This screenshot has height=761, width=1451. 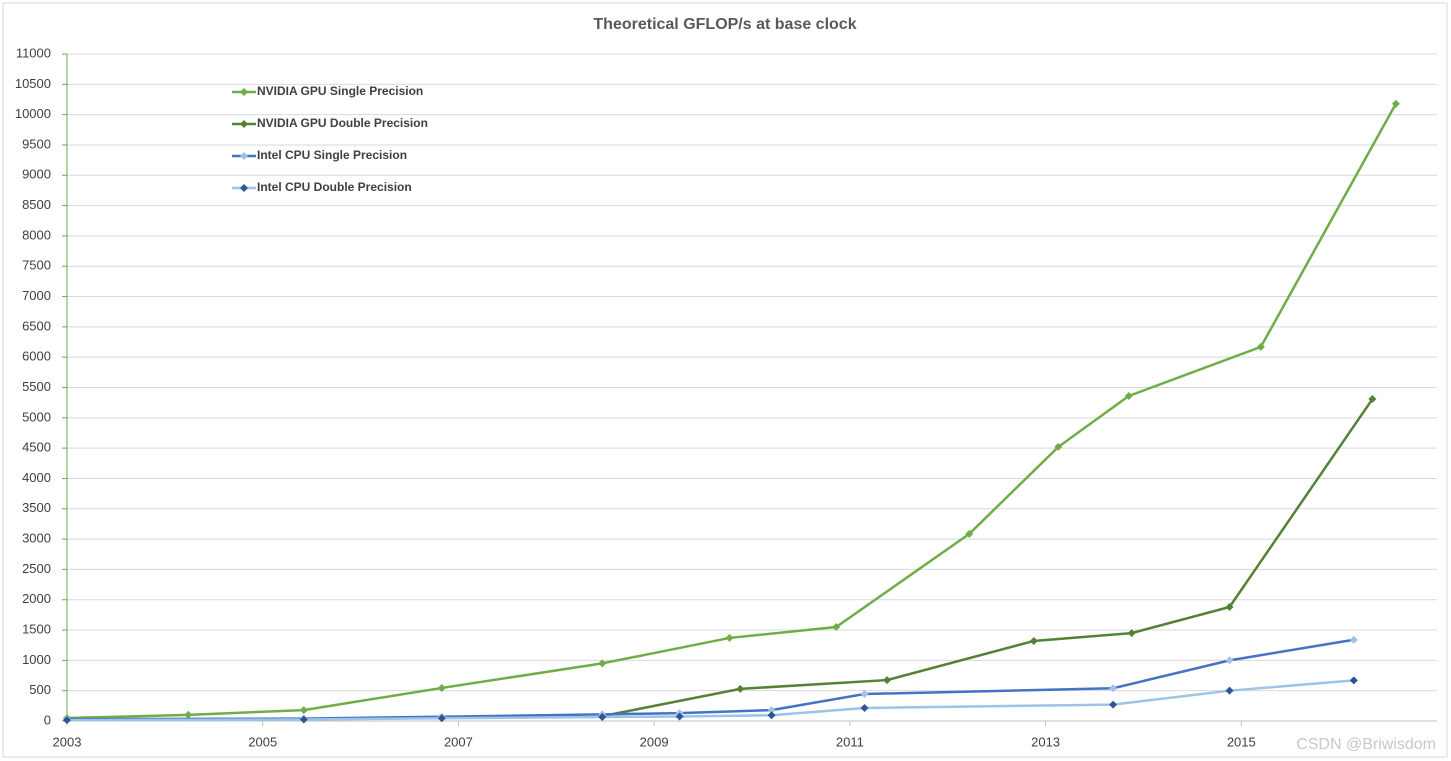 What do you see at coordinates (332, 155) in the screenshot?
I see `legend-label: Intel CPU Single Precision` at bounding box center [332, 155].